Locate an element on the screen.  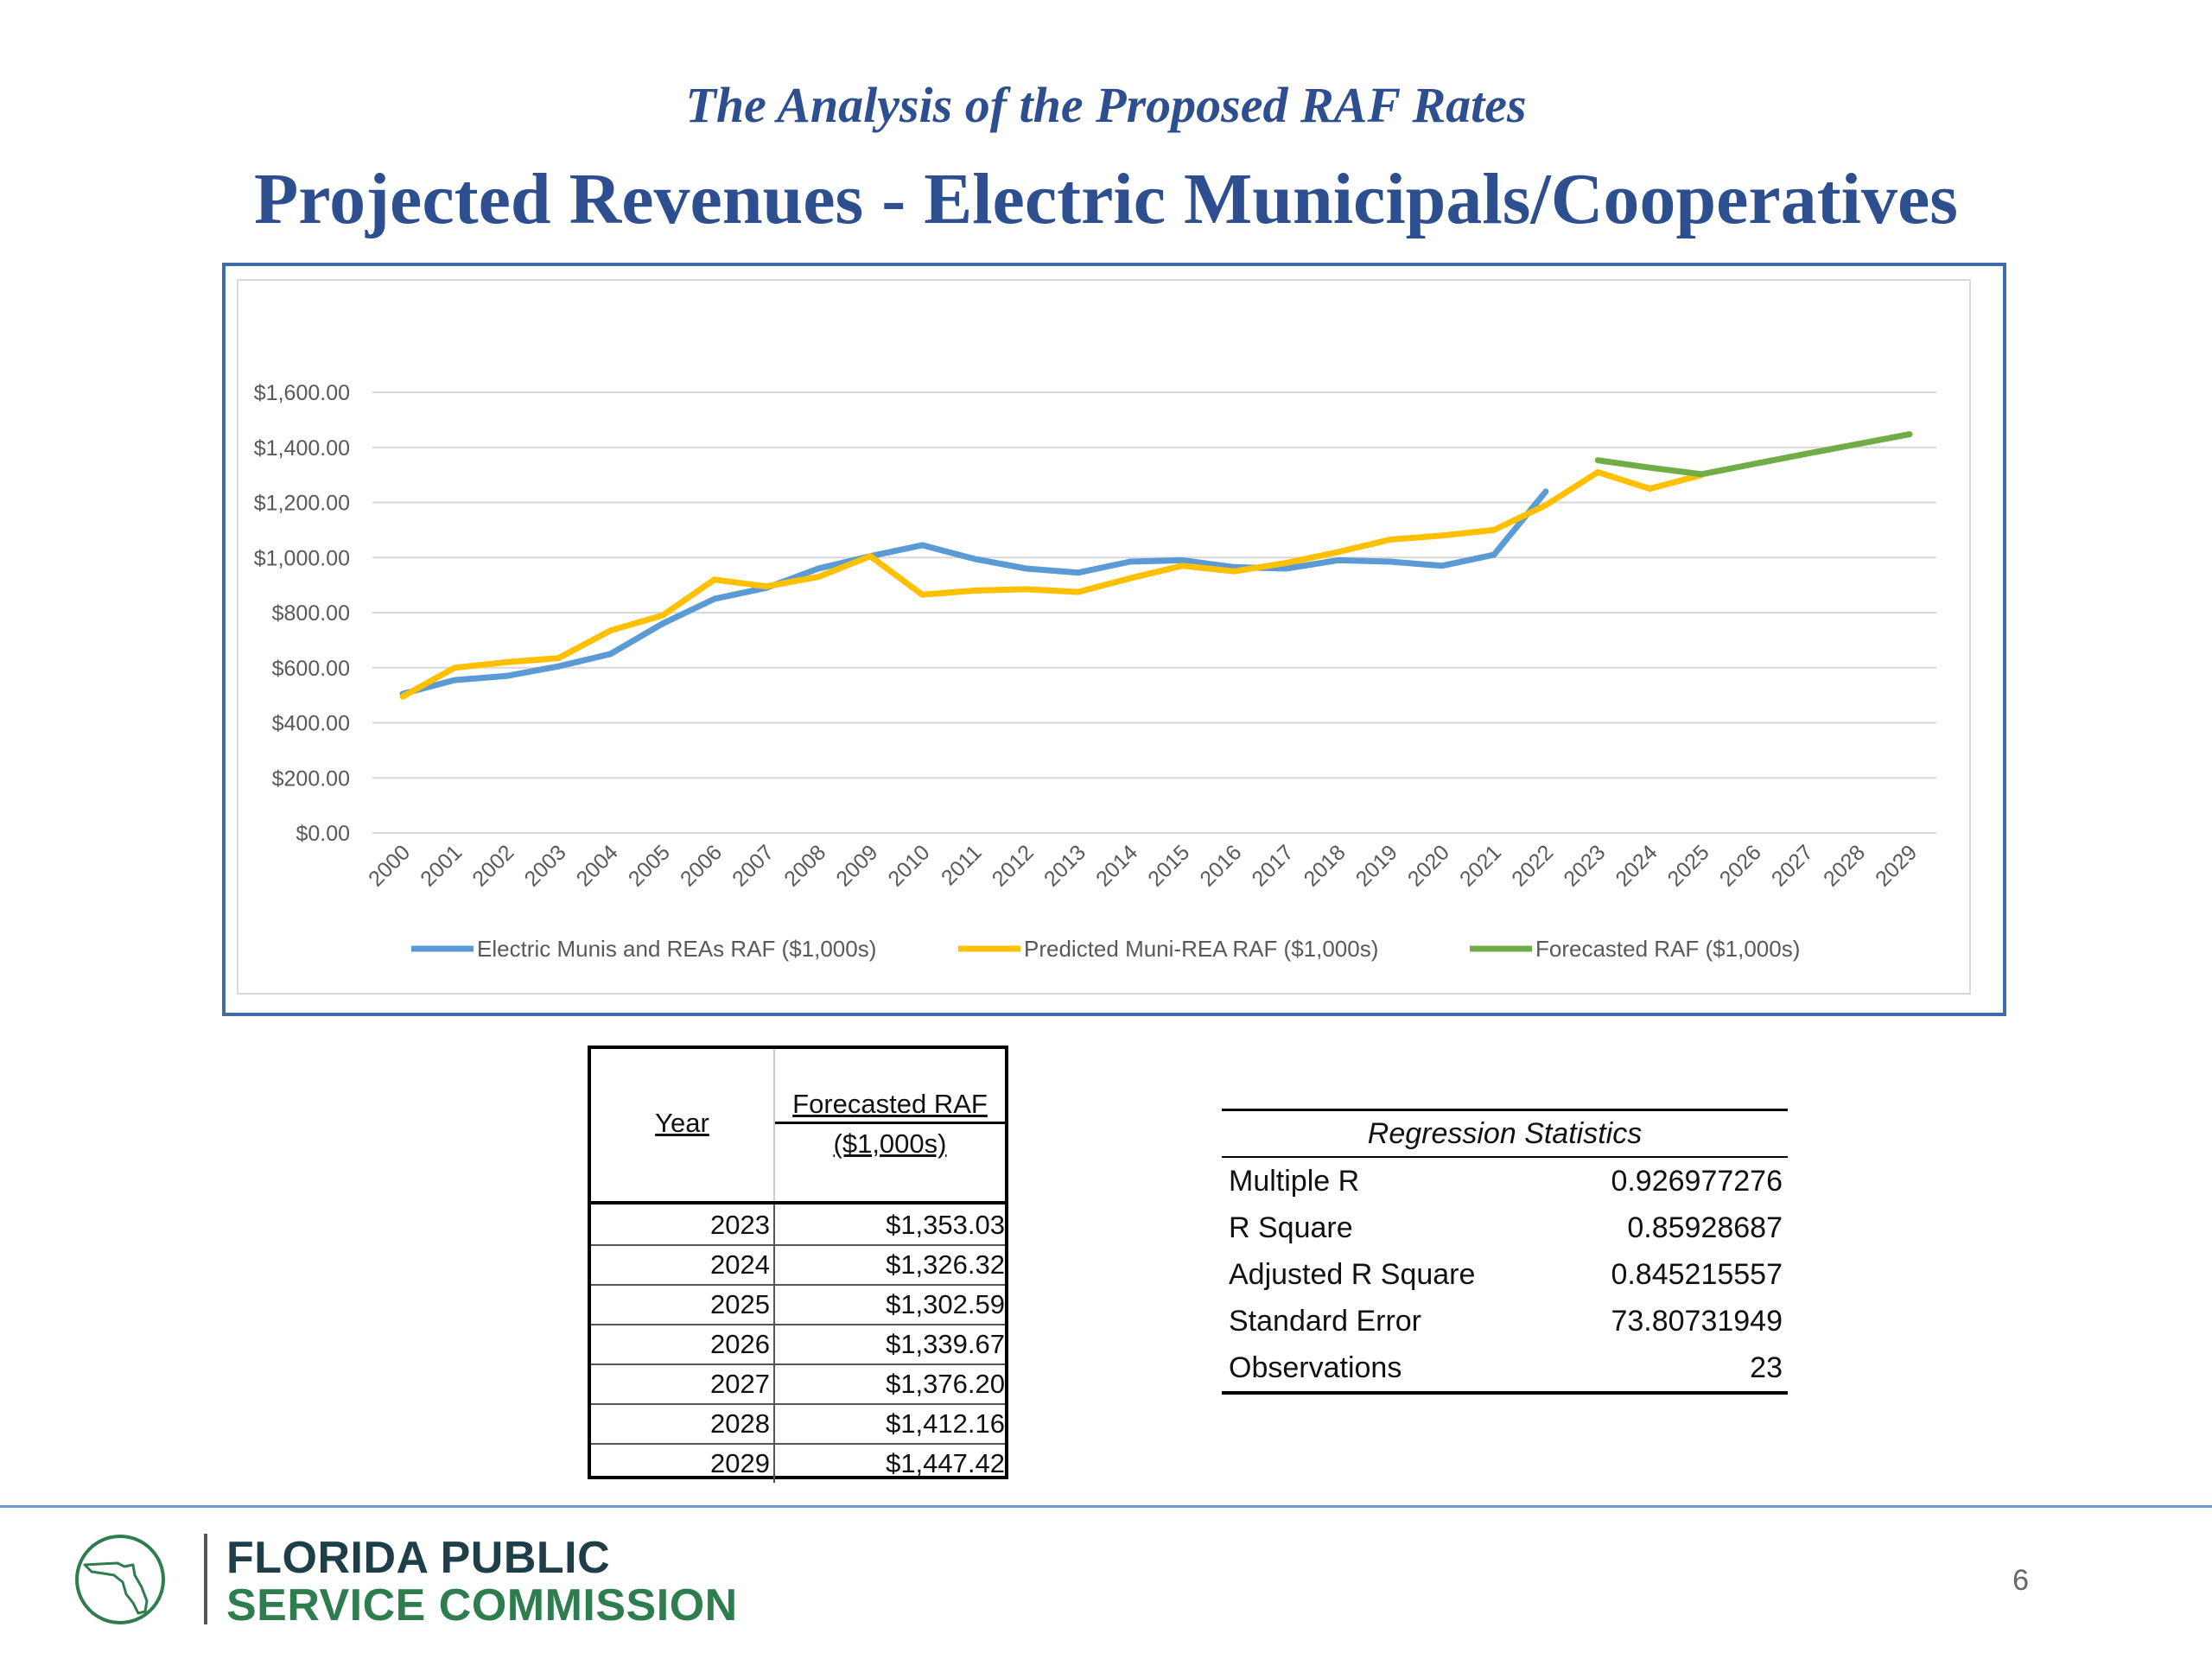
table-row: 2029 $1,447.42 is located at coordinates (798, 1463).